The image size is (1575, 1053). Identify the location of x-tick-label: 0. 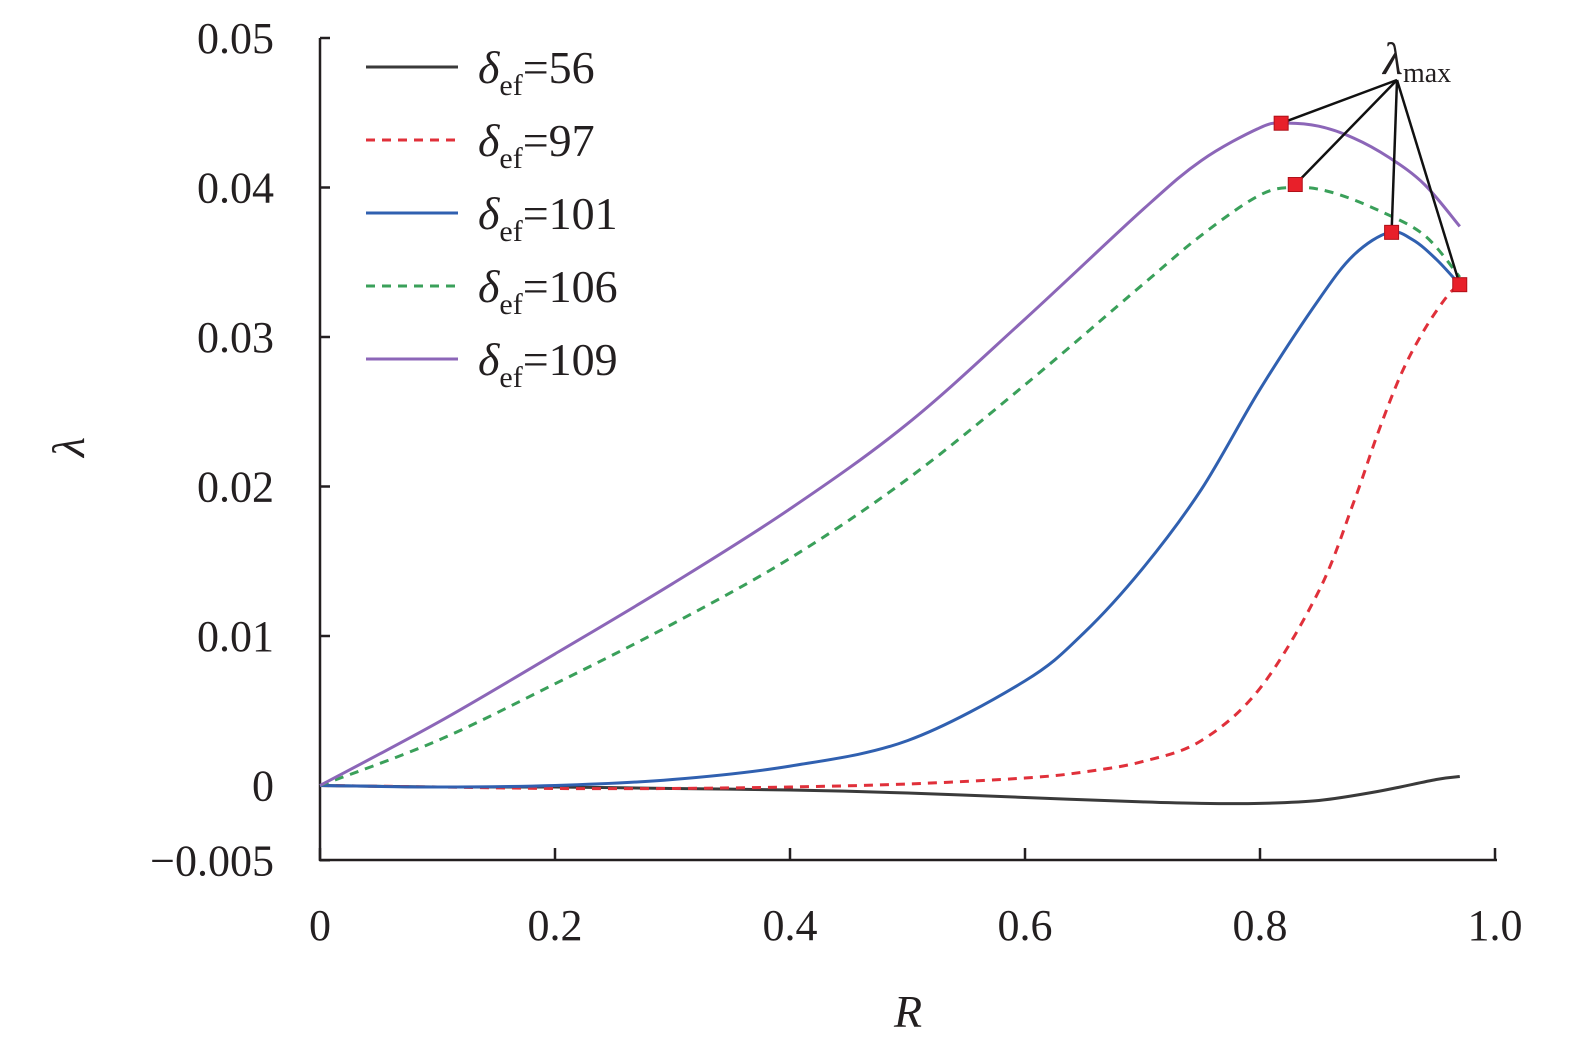
(320, 925).